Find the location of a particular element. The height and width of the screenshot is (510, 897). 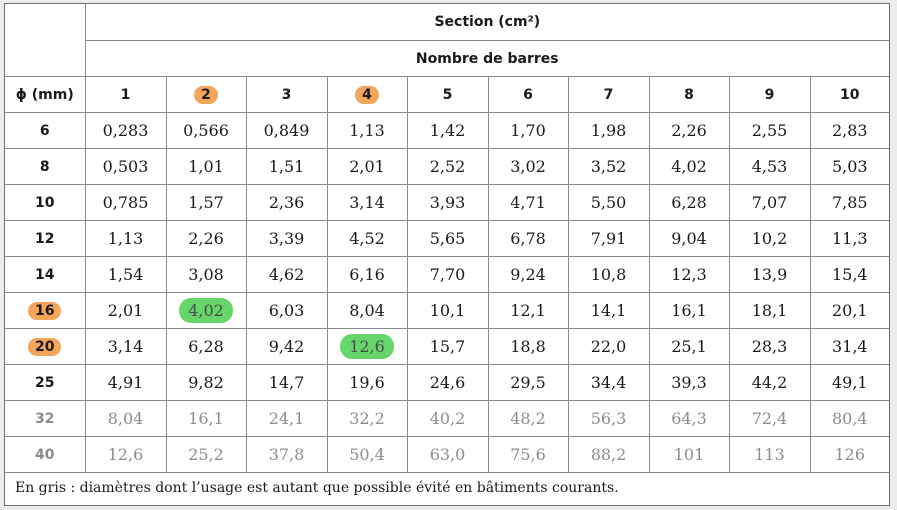

section-value-cell: 15,7 is located at coordinates (447, 346).